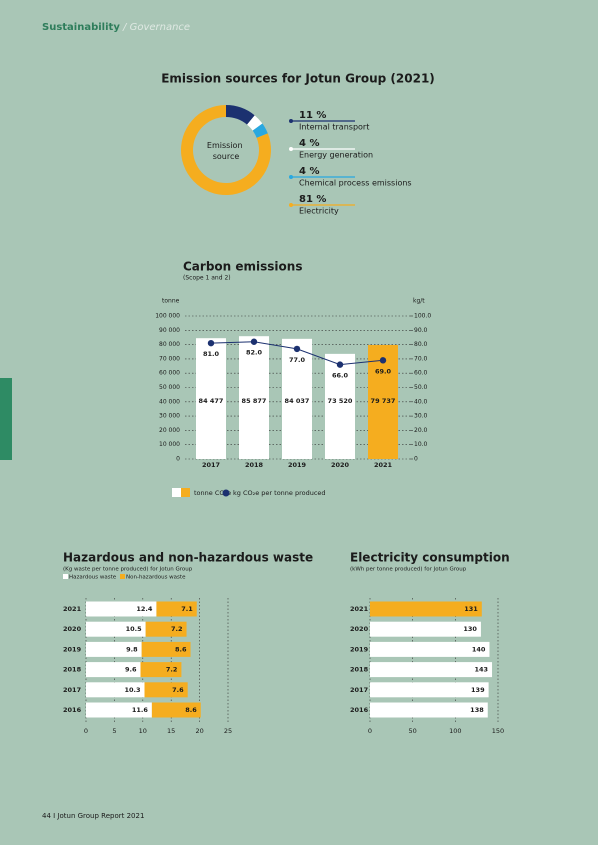 The width and height of the screenshot is (598, 845). What do you see at coordinates (169, 430) in the screenshot?
I see `y-tick-label: 20 000` at bounding box center [169, 430].